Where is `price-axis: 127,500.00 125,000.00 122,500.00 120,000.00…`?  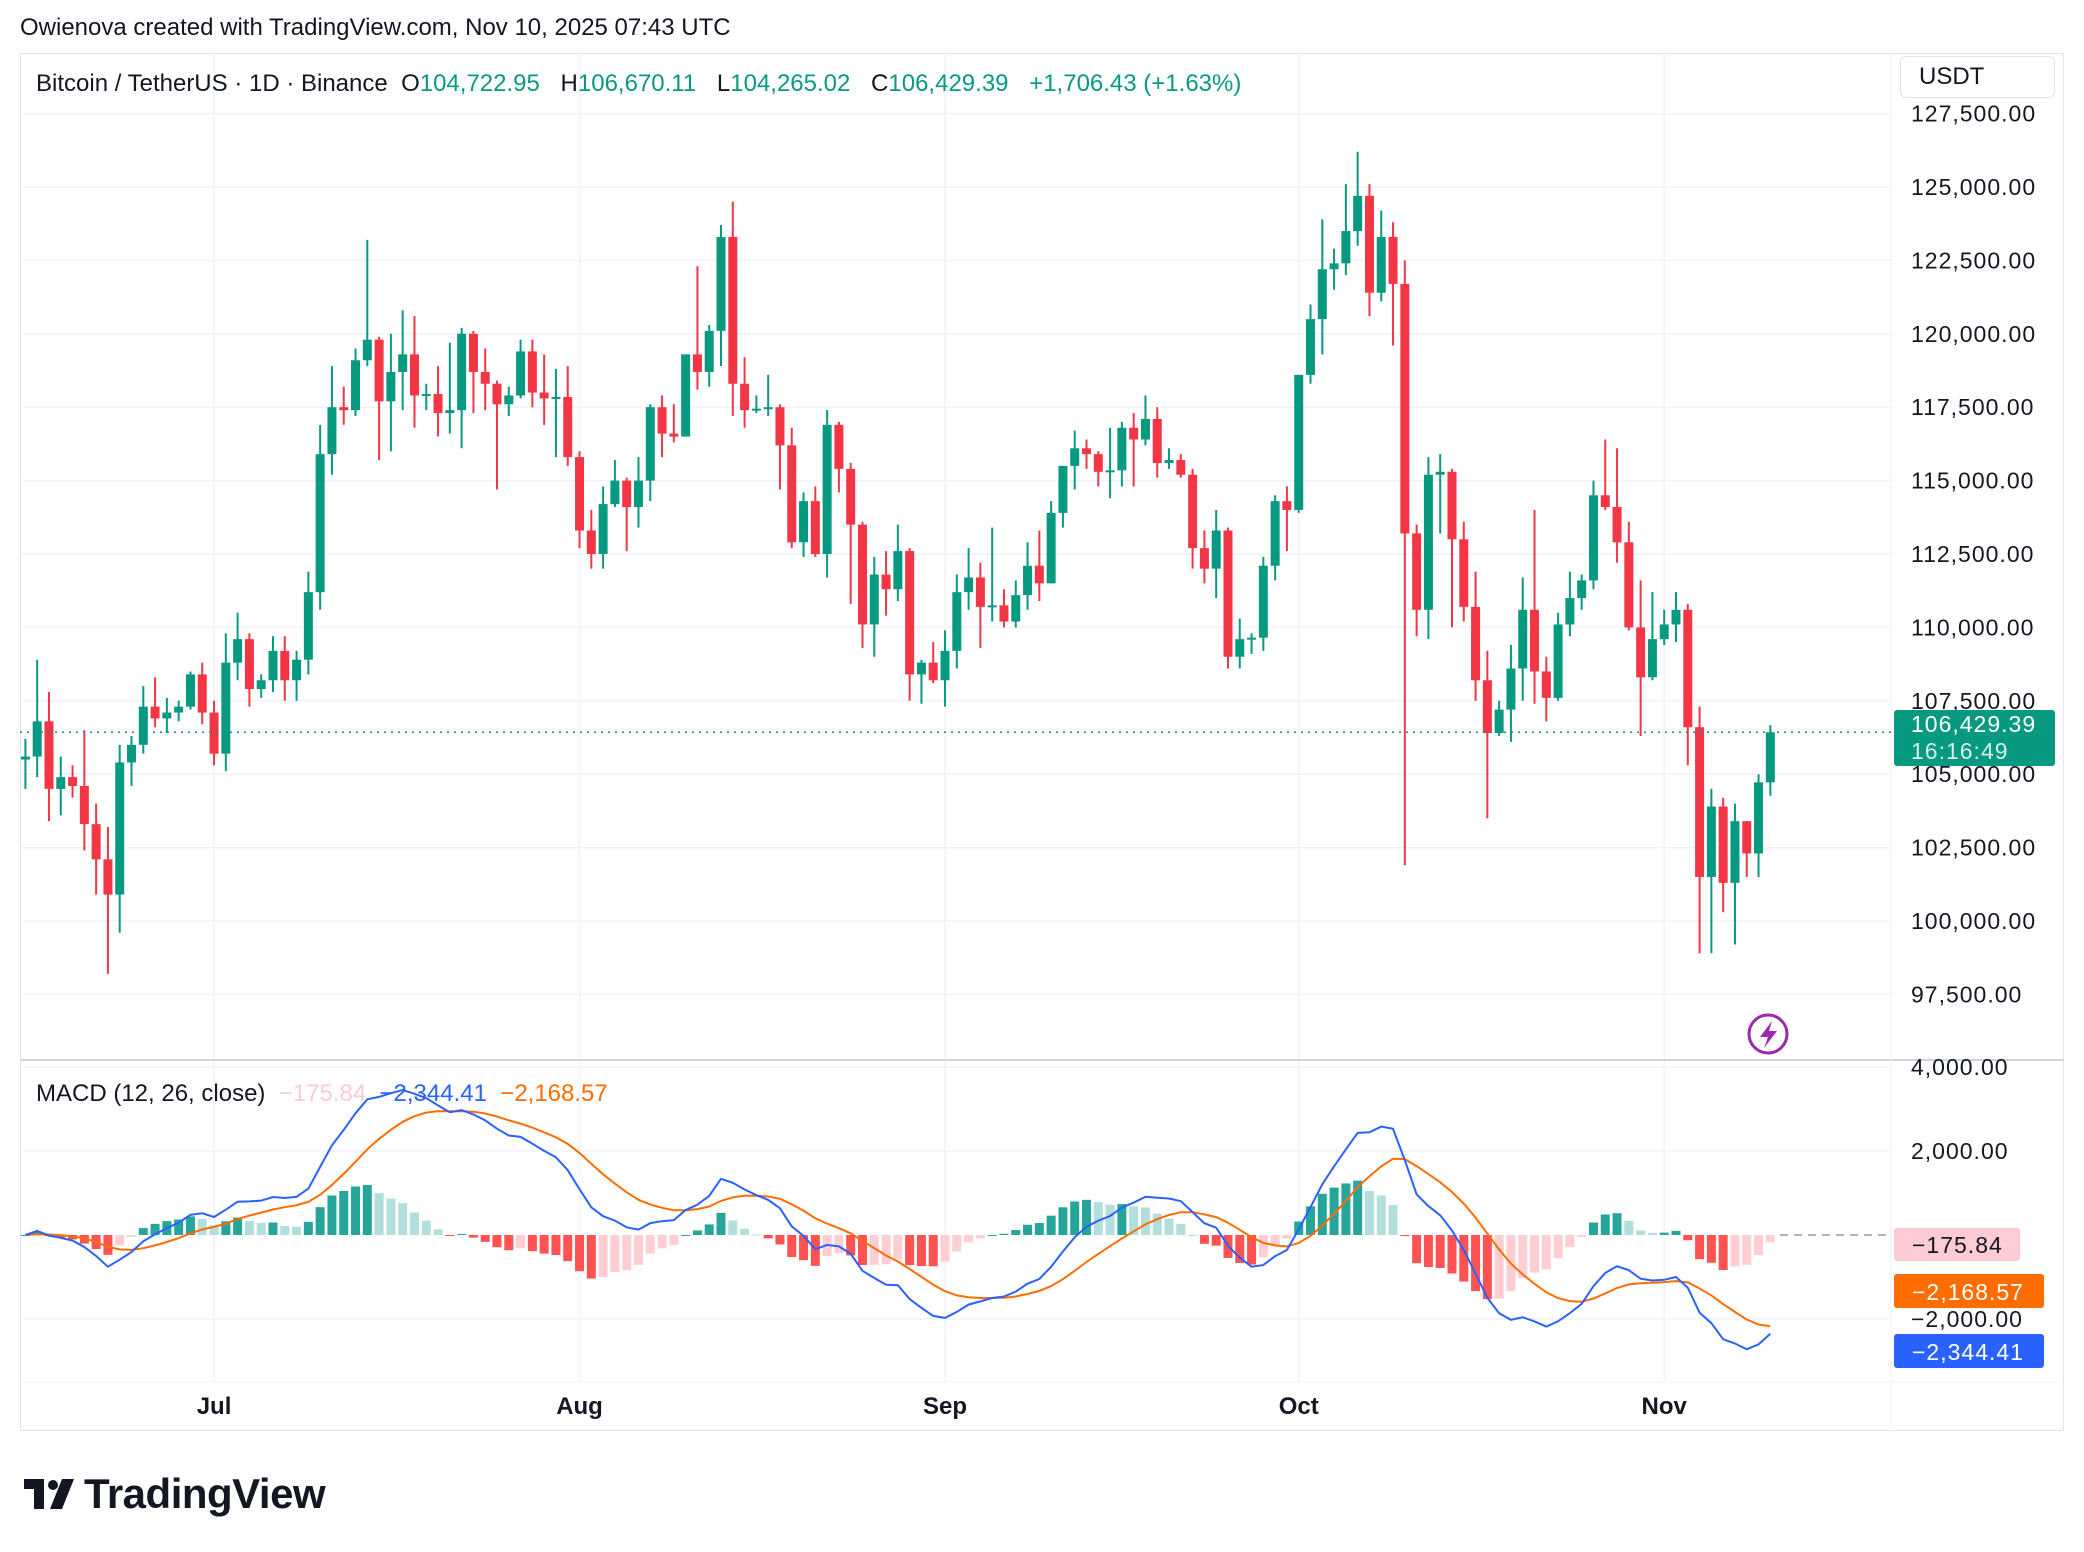
price-axis: 127,500.00 125,000.00 122,500.00 120,000.00… is located at coordinates (1973, 554).